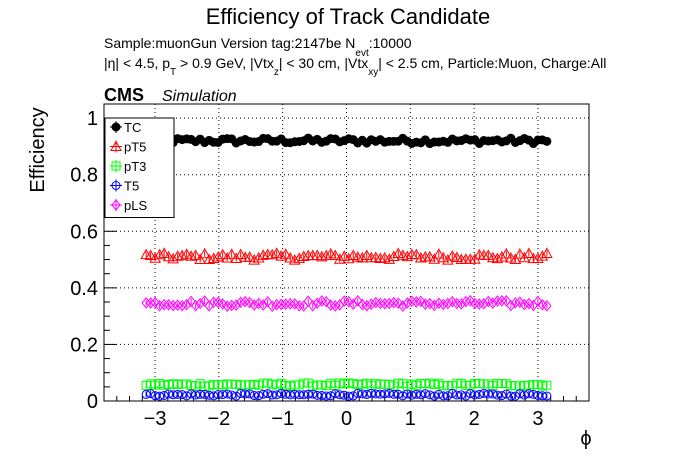 The height and width of the screenshot is (472, 696). Describe the element at coordinates (137, 63) in the screenshot. I see `subtitle-2-p1: |η| < 4.5, p` at that location.